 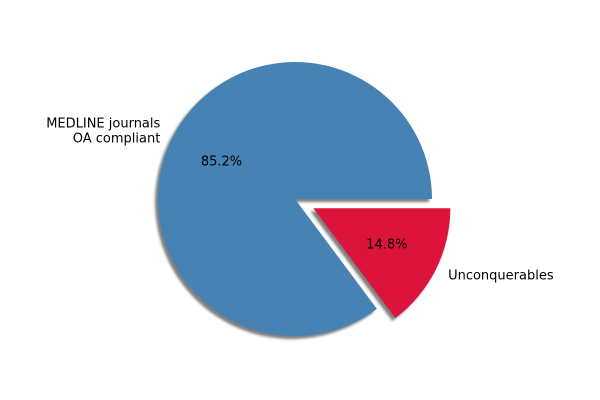 I want to click on pie-slice-unconquerables, so click(x=382, y=263).